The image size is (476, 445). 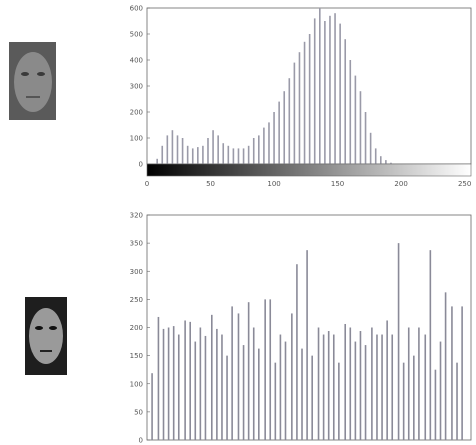 What do you see at coordinates (136, 216) in the screenshot?
I see `y-tick-label: 320` at bounding box center [136, 216].